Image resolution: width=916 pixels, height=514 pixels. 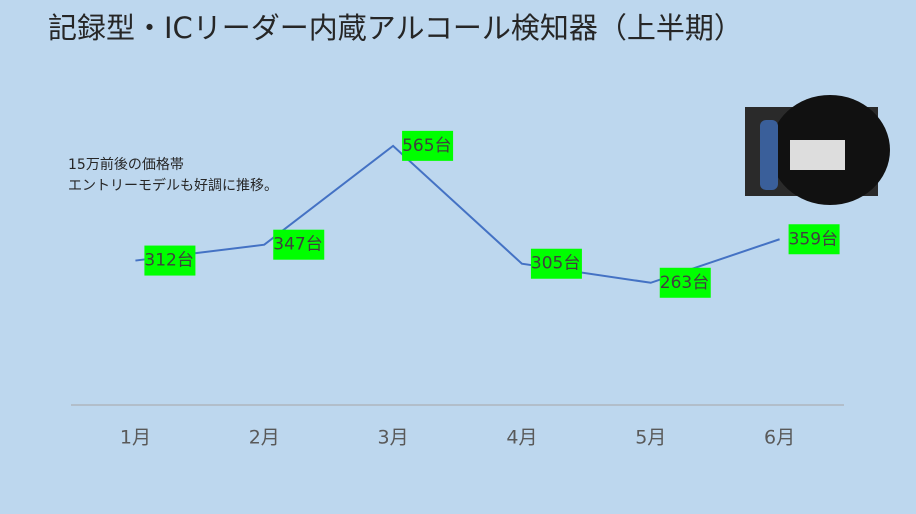 I want to click on data-label: 263台, so click(x=684, y=283).